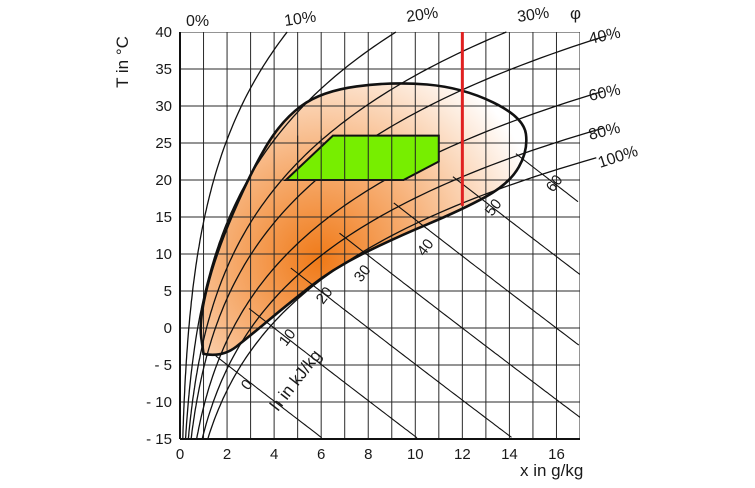 Image resolution: width=755 pixels, height=488 pixels. Describe the element at coordinates (163, 254) in the screenshot. I see `y-tick-label-10: 10` at that location.